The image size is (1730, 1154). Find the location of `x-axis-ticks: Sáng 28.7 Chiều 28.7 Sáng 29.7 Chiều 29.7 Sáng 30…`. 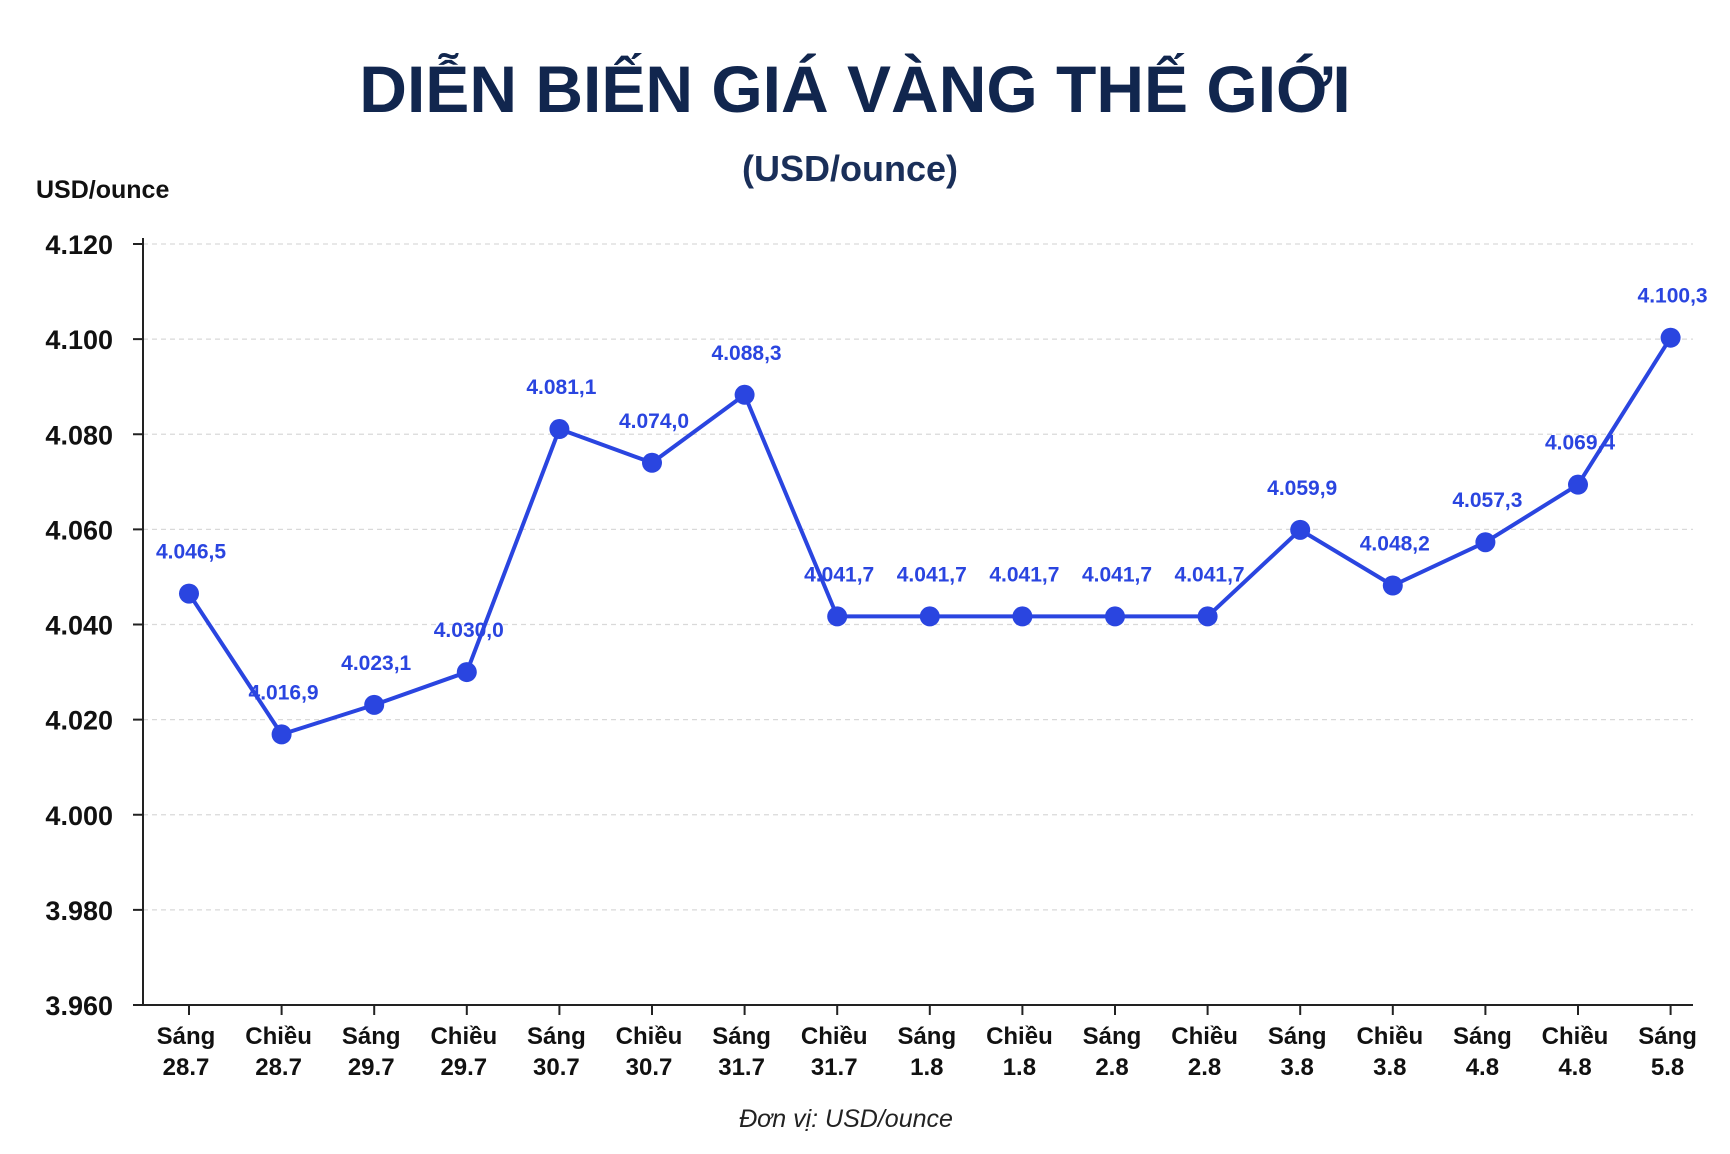

x-axis-ticks: Sáng 28.7 Chiều 28.7 Sáng 29.7 Chiều 29.7 Sáng 30… is located at coordinates (927, 1043).